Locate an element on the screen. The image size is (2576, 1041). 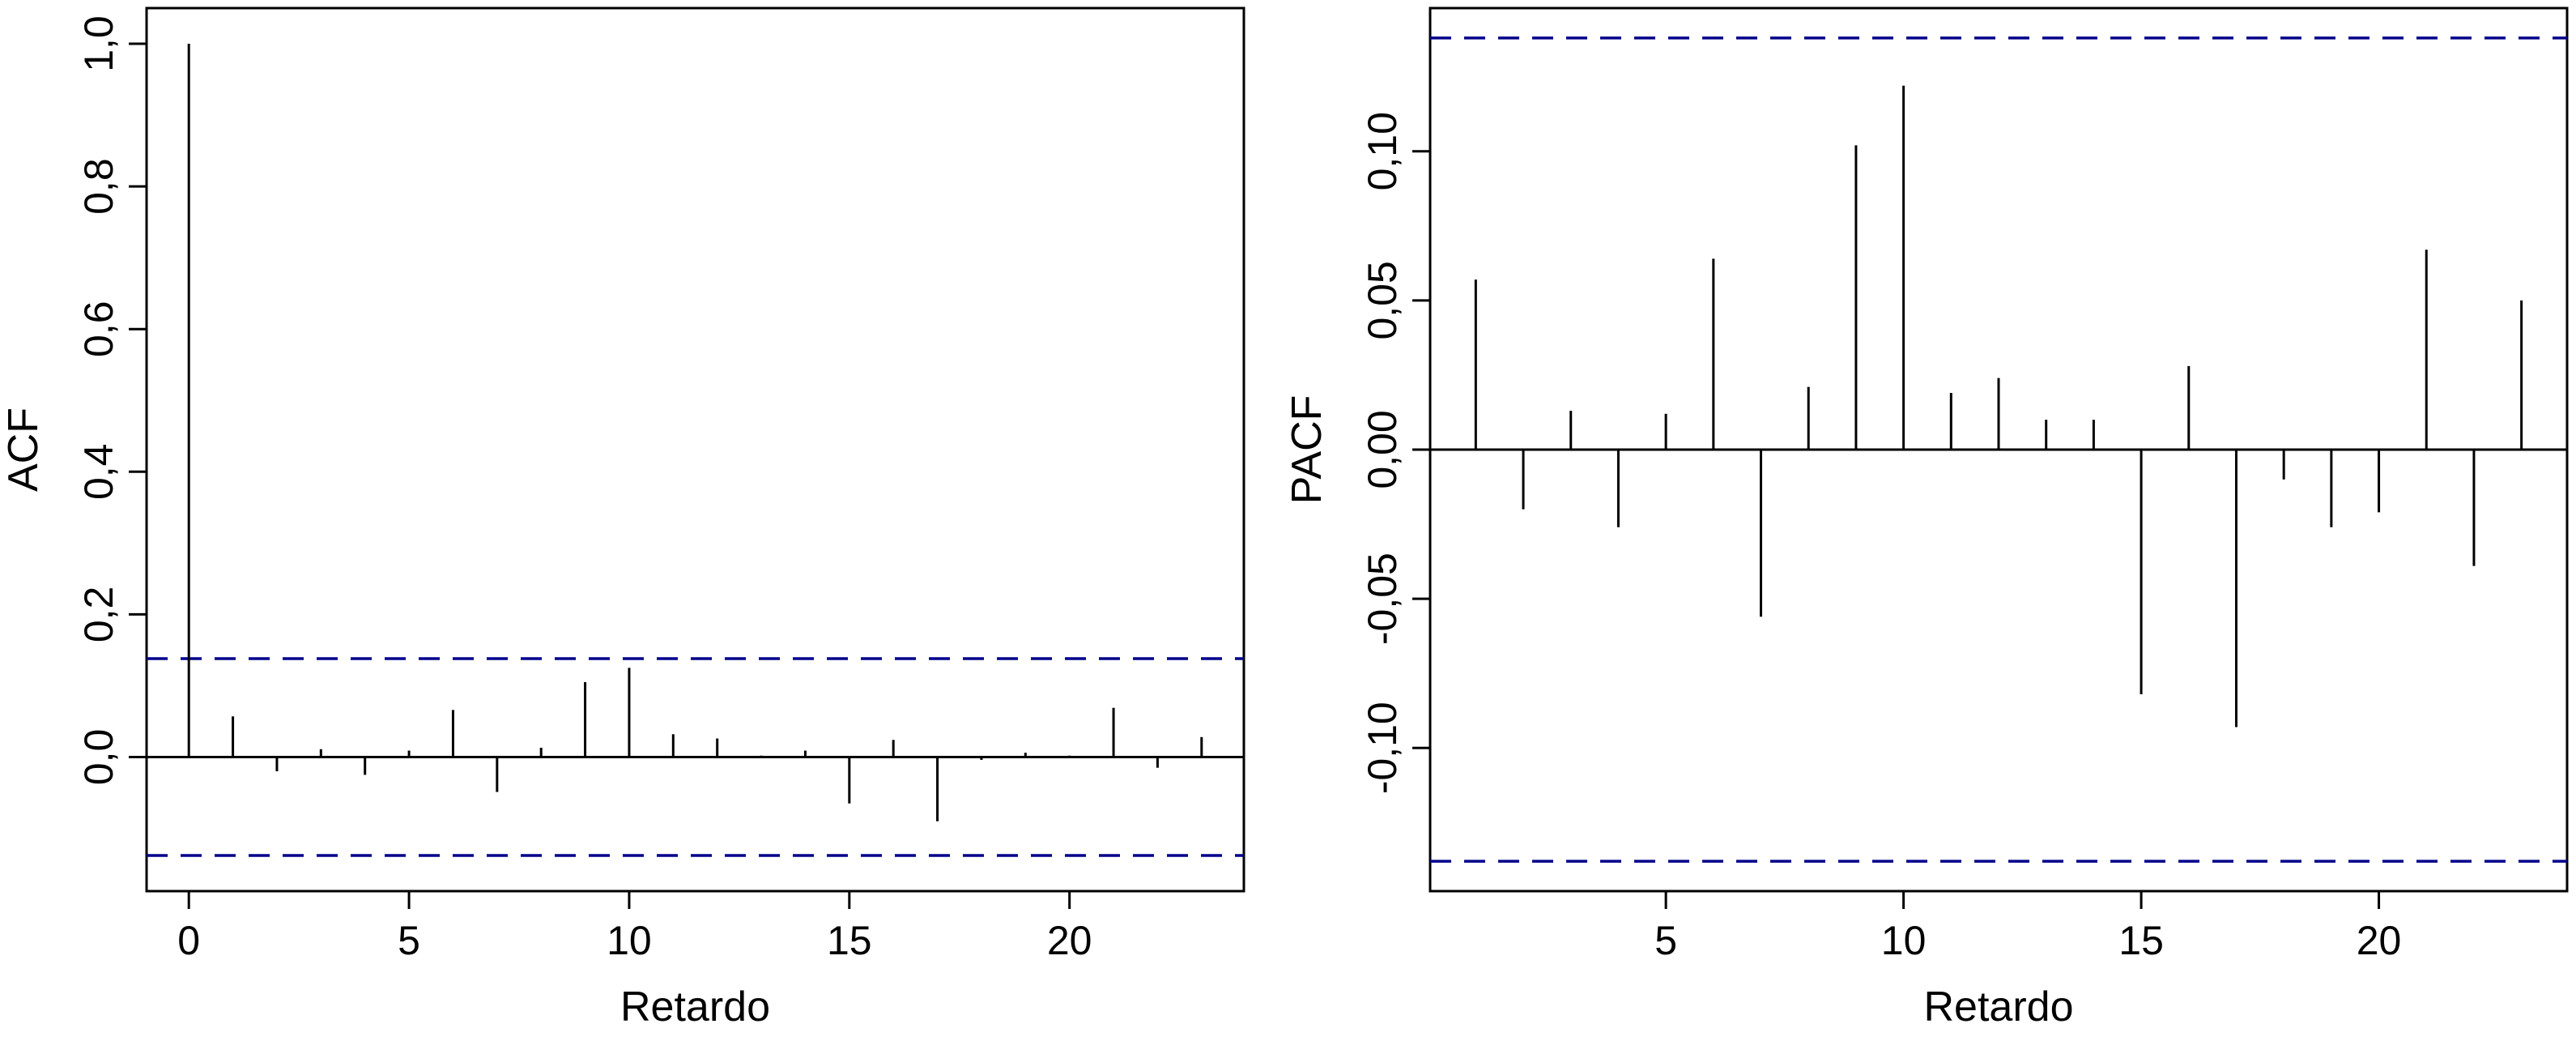
acf-y-tick-label: 0,8 is located at coordinates (98, 187).